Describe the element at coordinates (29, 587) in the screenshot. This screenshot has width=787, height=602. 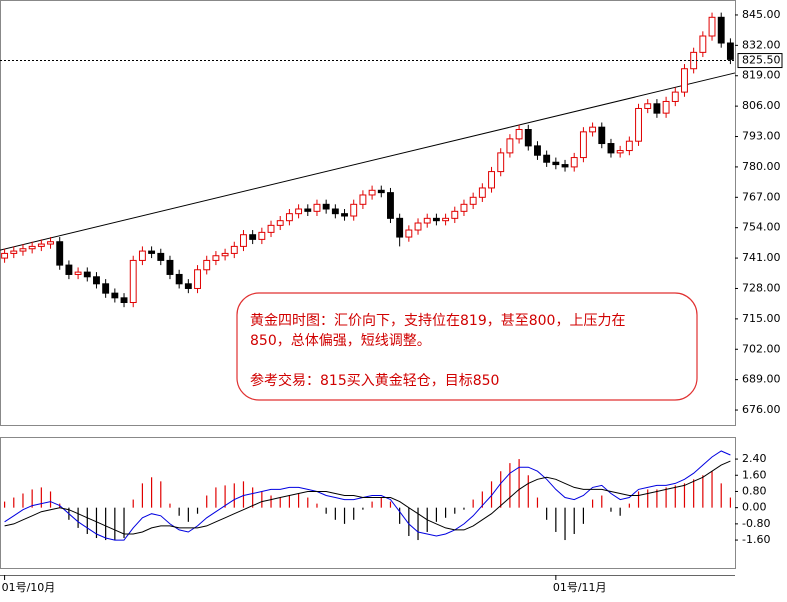
I see `x-tick-label: 01号/10月` at that location.